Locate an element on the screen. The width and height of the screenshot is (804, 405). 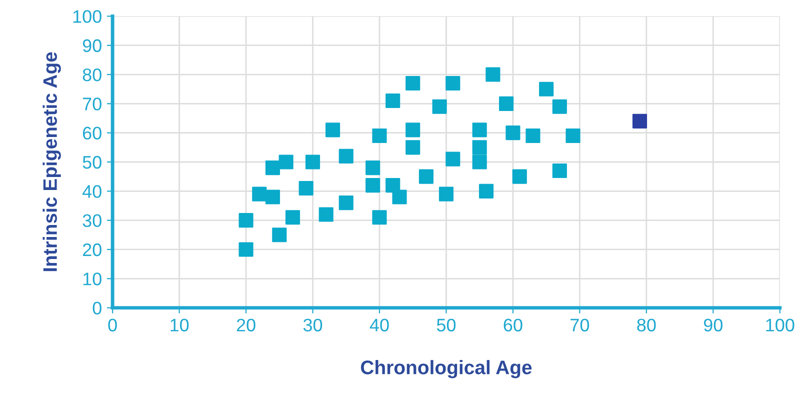
y-tick-label: 100 is located at coordinates (87, 16).